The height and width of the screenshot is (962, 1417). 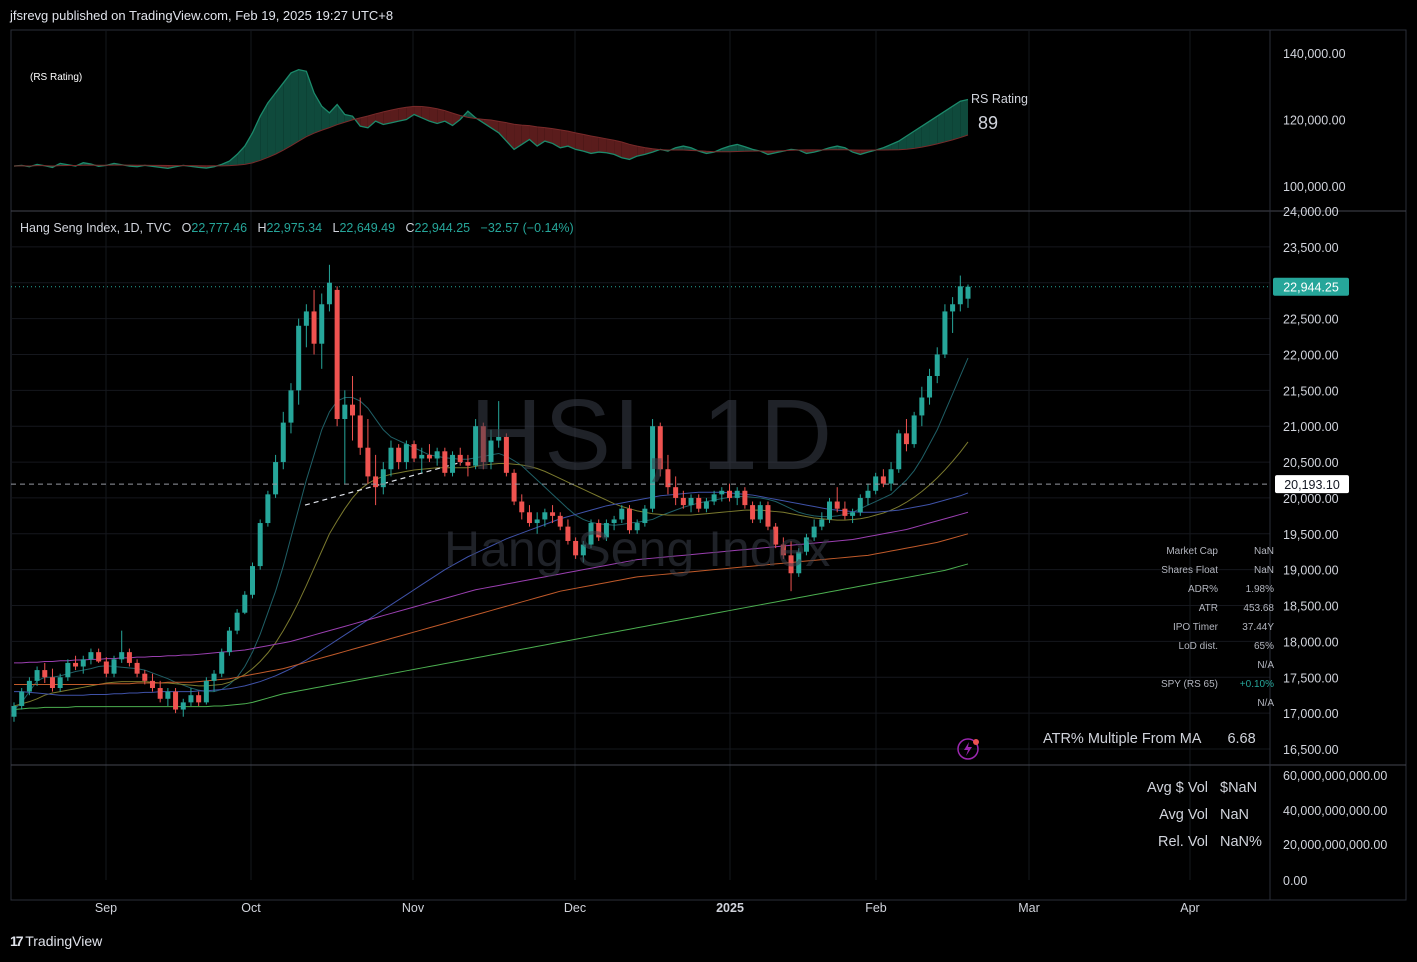 I want to click on info-label: ATR, so click(x=1208, y=608).